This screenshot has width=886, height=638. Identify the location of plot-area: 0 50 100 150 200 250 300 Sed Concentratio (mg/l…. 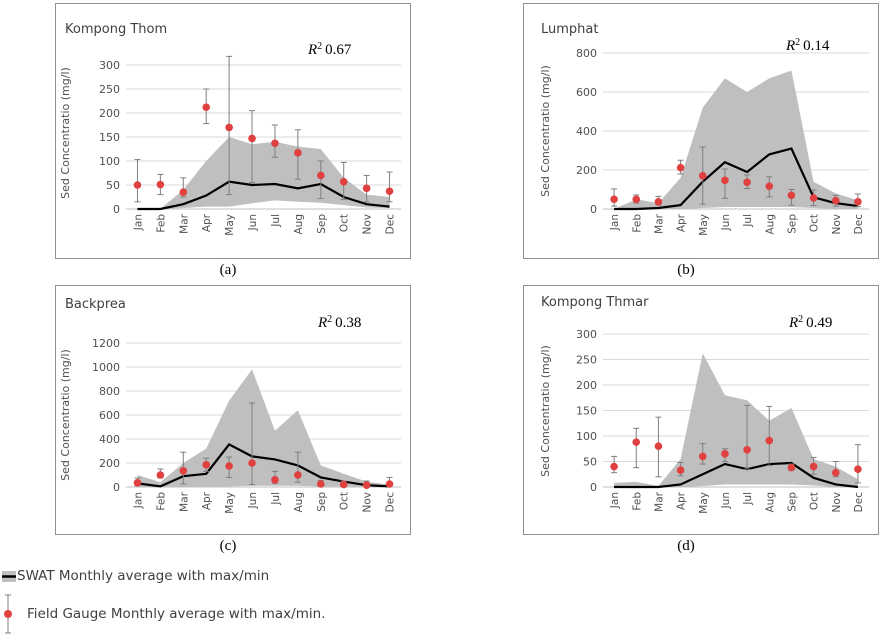
(704, 421).